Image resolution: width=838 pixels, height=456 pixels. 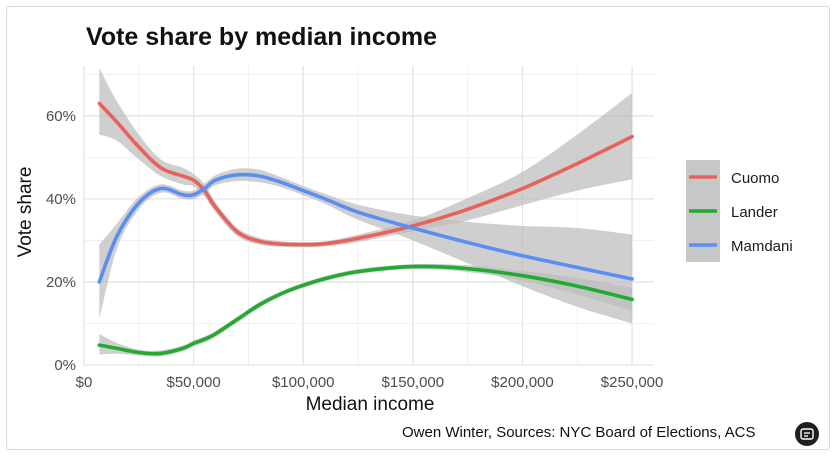 I want to click on y-tick-label: 40%, so click(x=61, y=199).